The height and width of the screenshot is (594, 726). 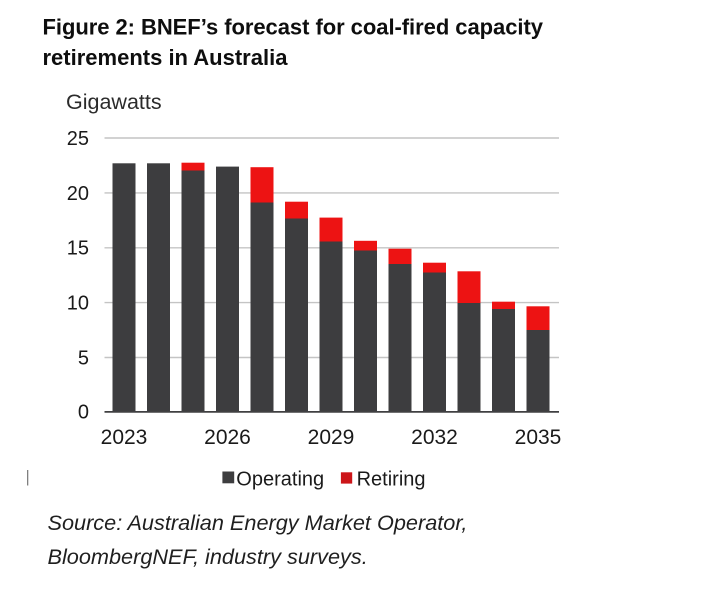 I want to click on svg-text: 20, so click(x=78, y=194).